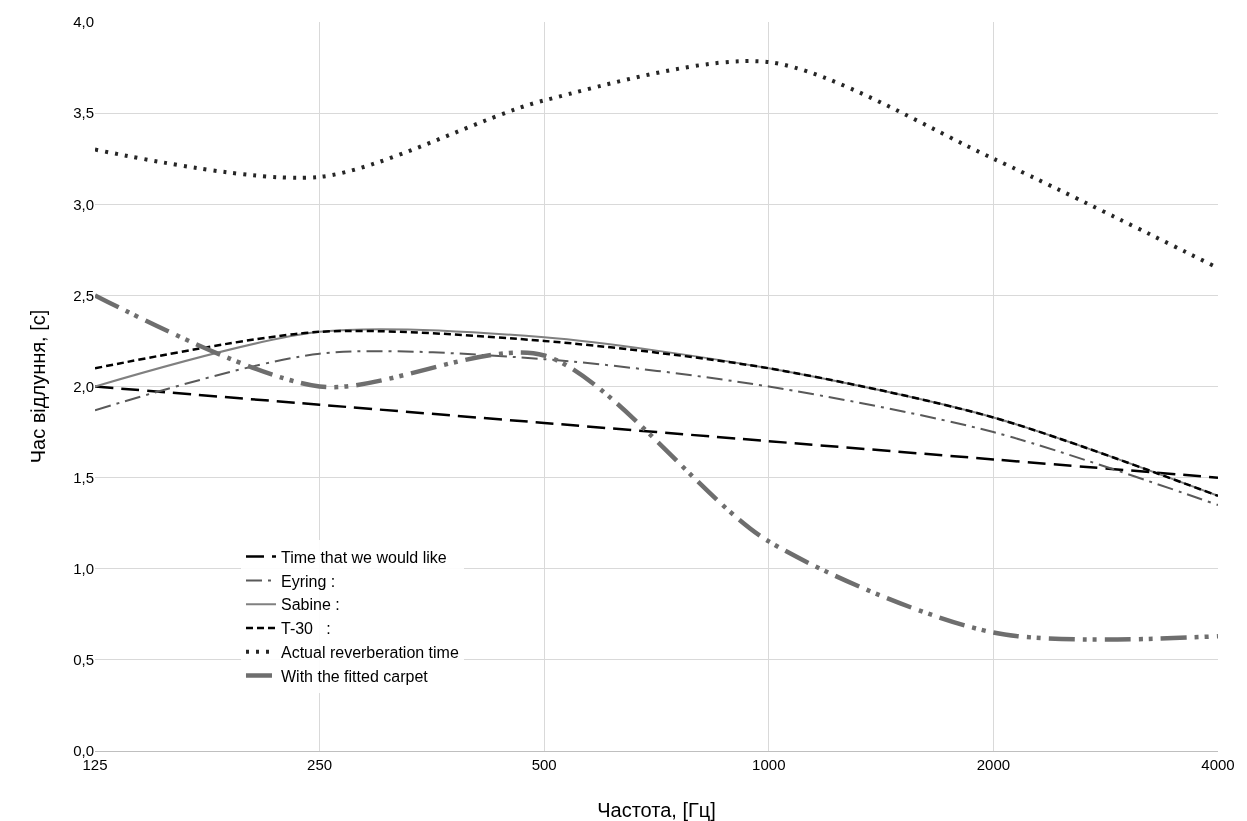  Describe the element at coordinates (320, 764) in the screenshot. I see `x-tick-label: 250` at that location.